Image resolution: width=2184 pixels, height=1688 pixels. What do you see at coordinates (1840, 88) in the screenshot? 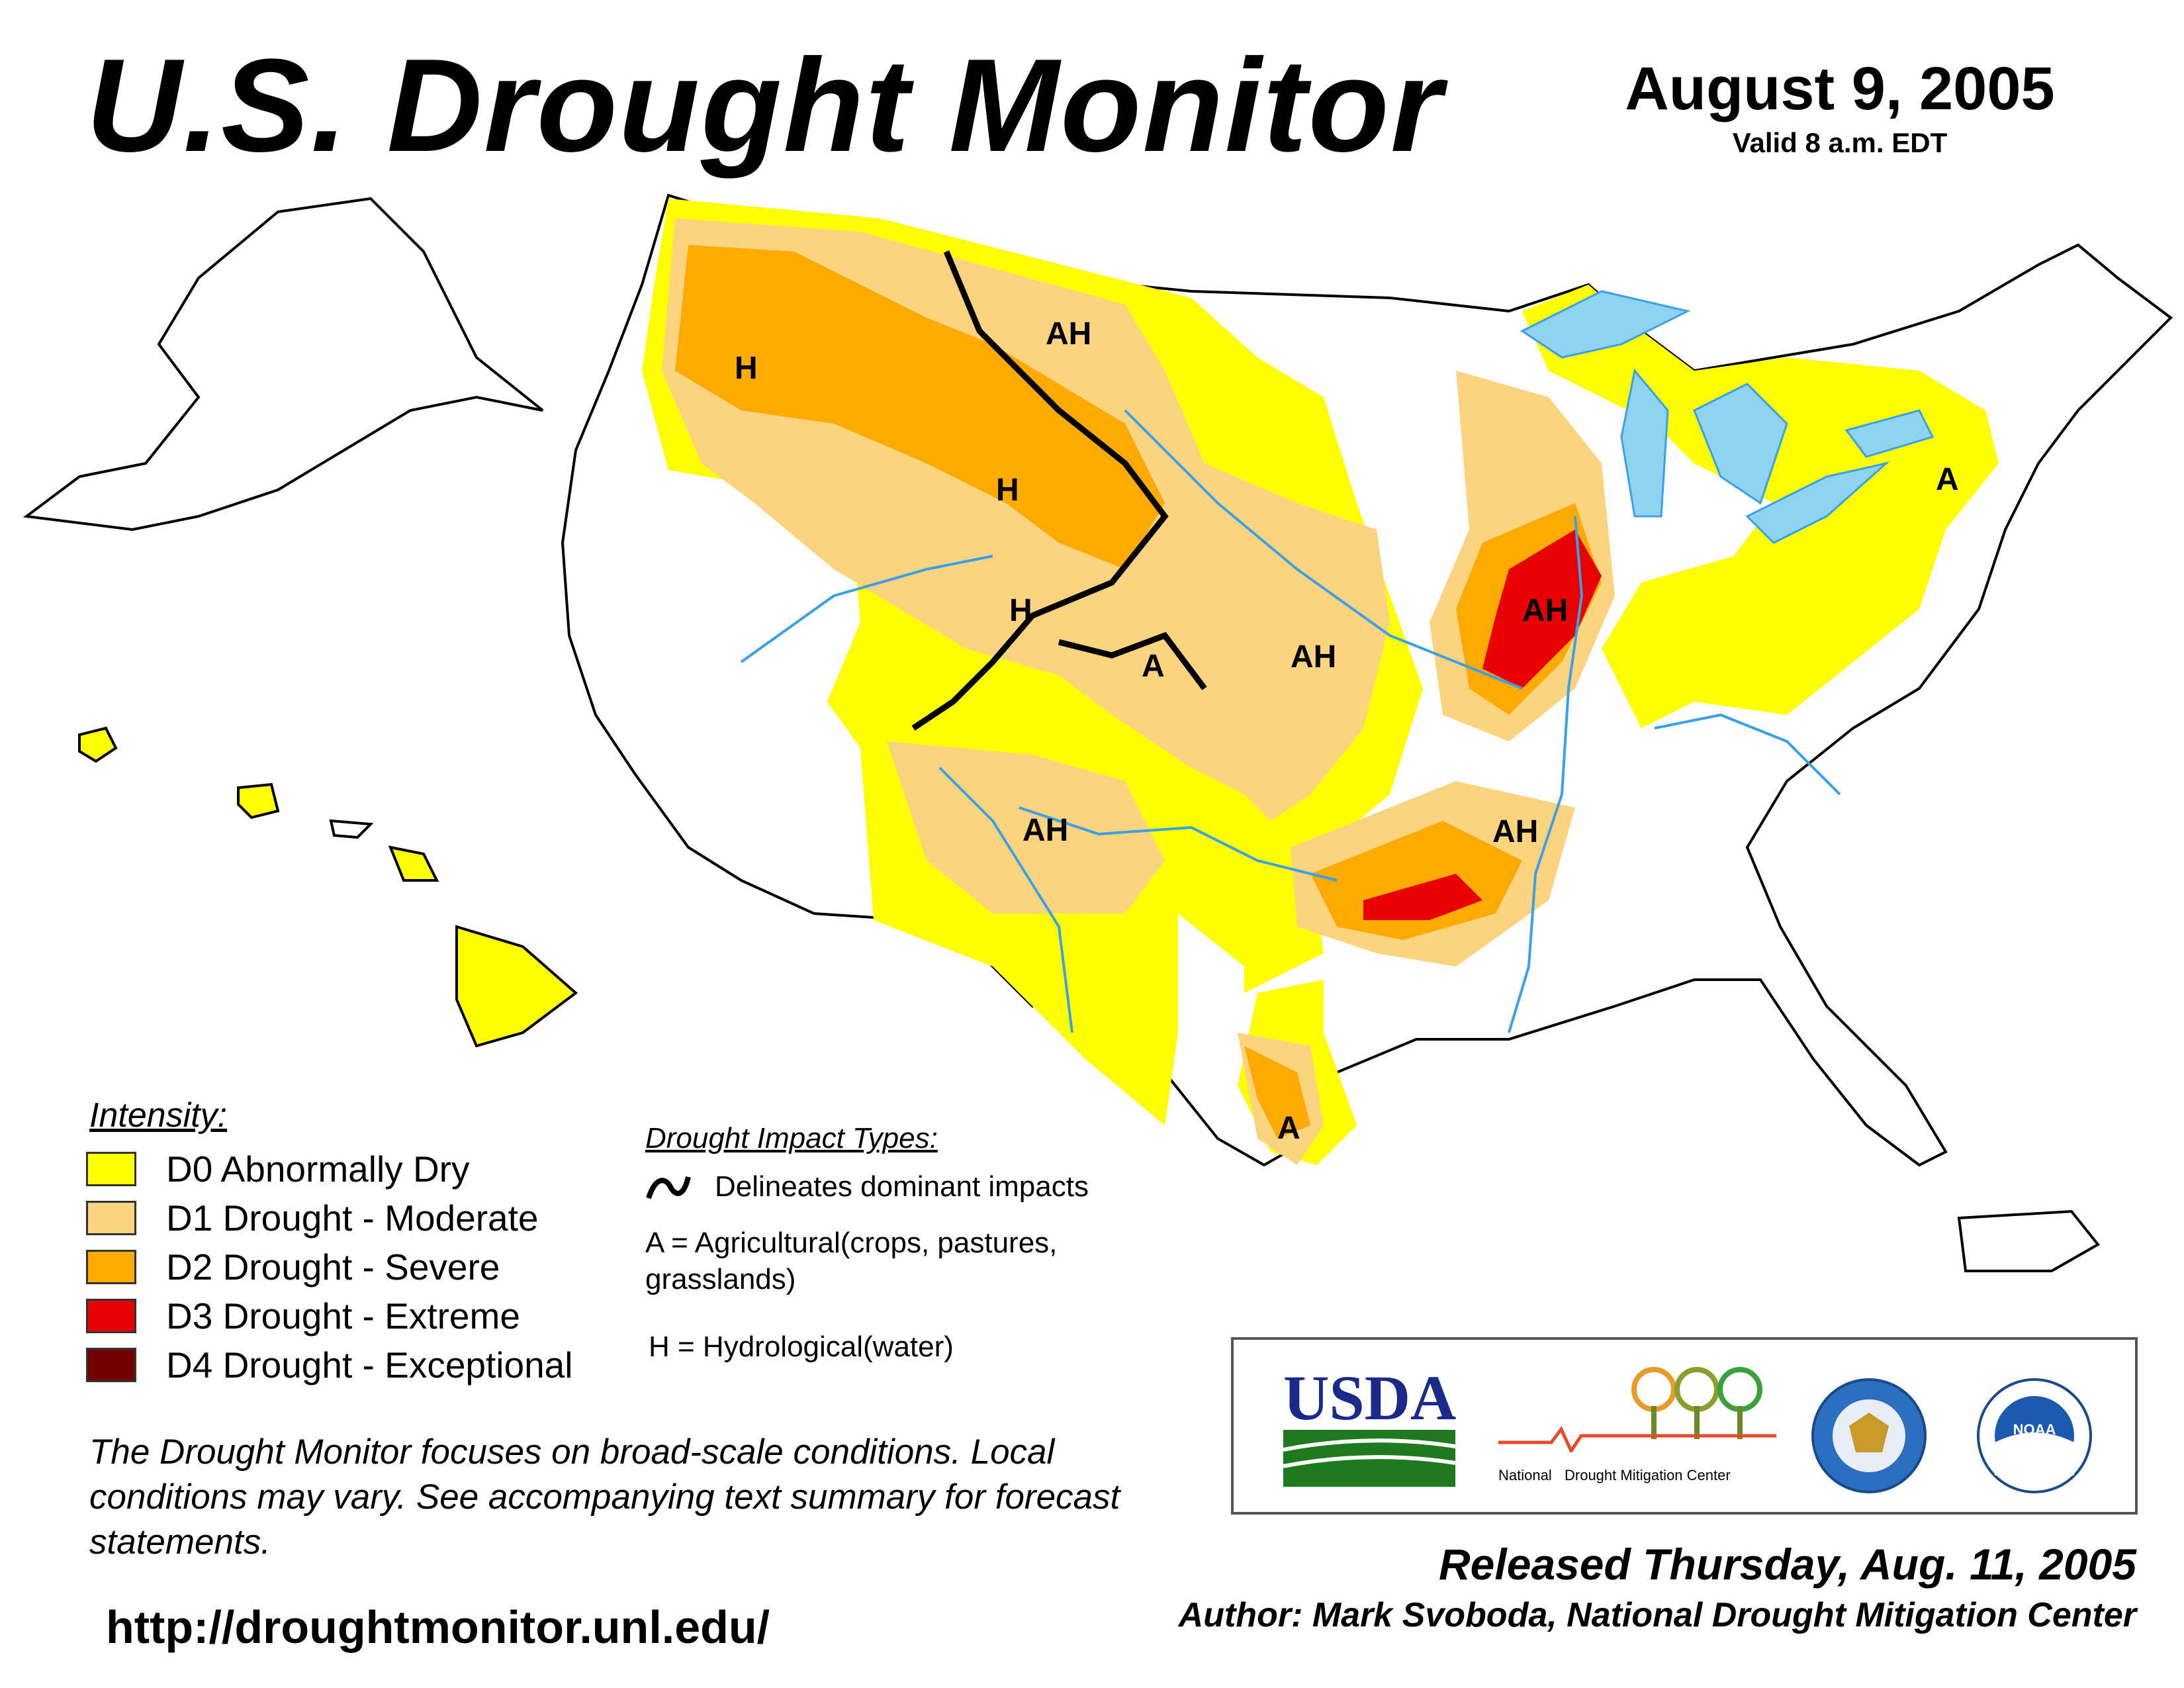
I see `map-date: August 9, 2005` at bounding box center [1840, 88].